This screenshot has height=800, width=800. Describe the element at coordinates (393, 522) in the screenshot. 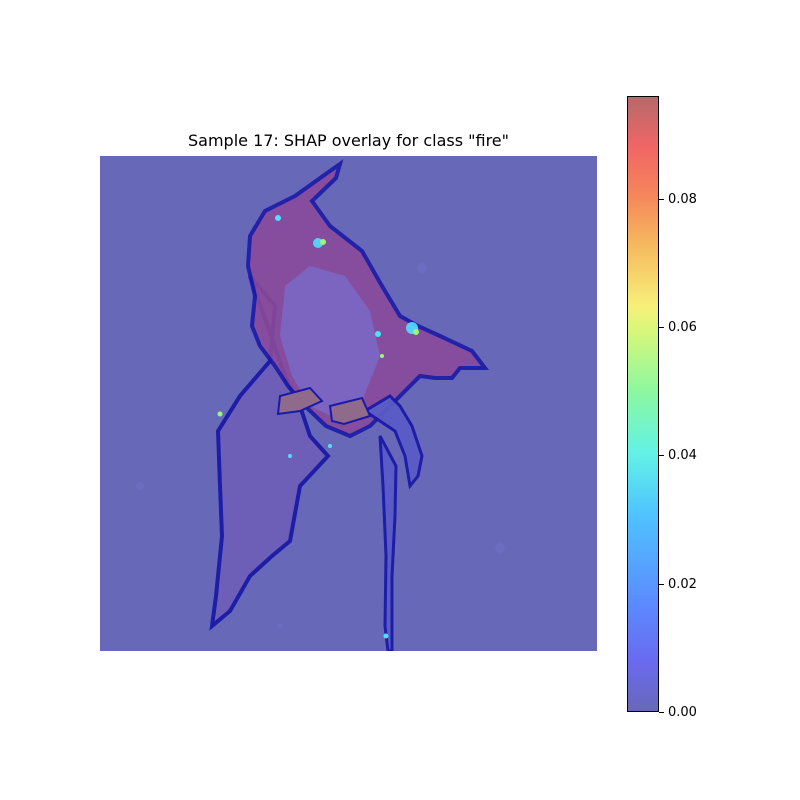

I see `bird-tail` at that location.